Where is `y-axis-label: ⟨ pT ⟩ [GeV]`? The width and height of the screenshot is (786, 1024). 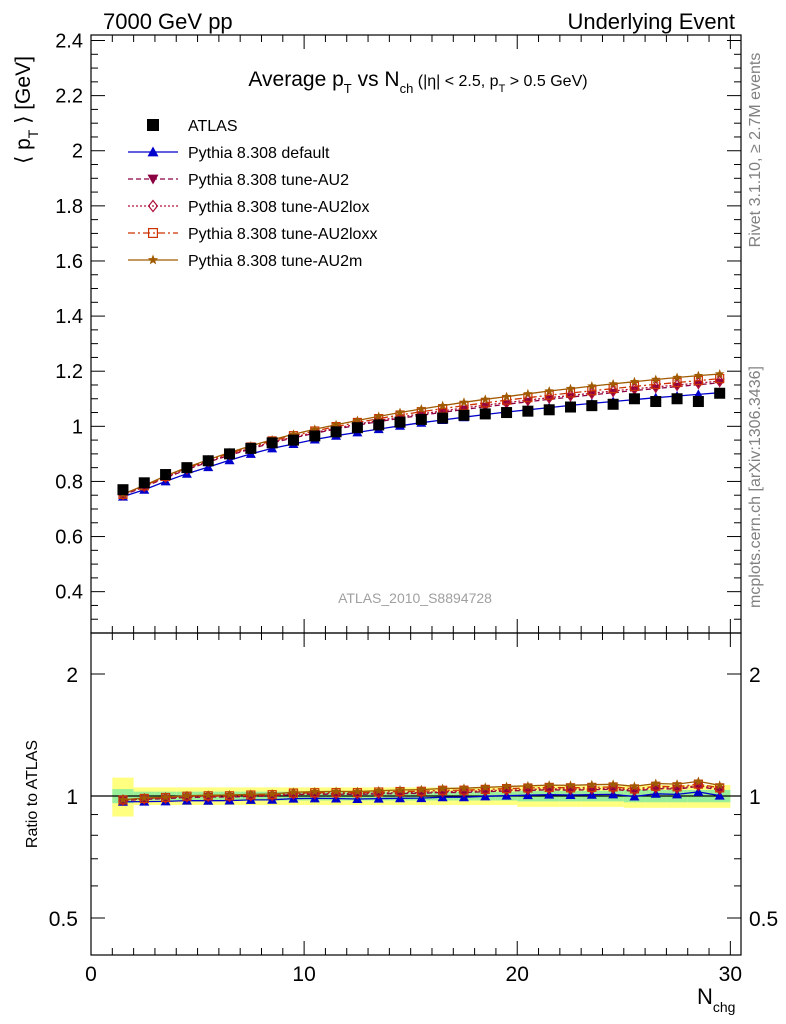 y-axis-label: ⟨ pT ⟩ [GeV] is located at coordinates (26, 110).